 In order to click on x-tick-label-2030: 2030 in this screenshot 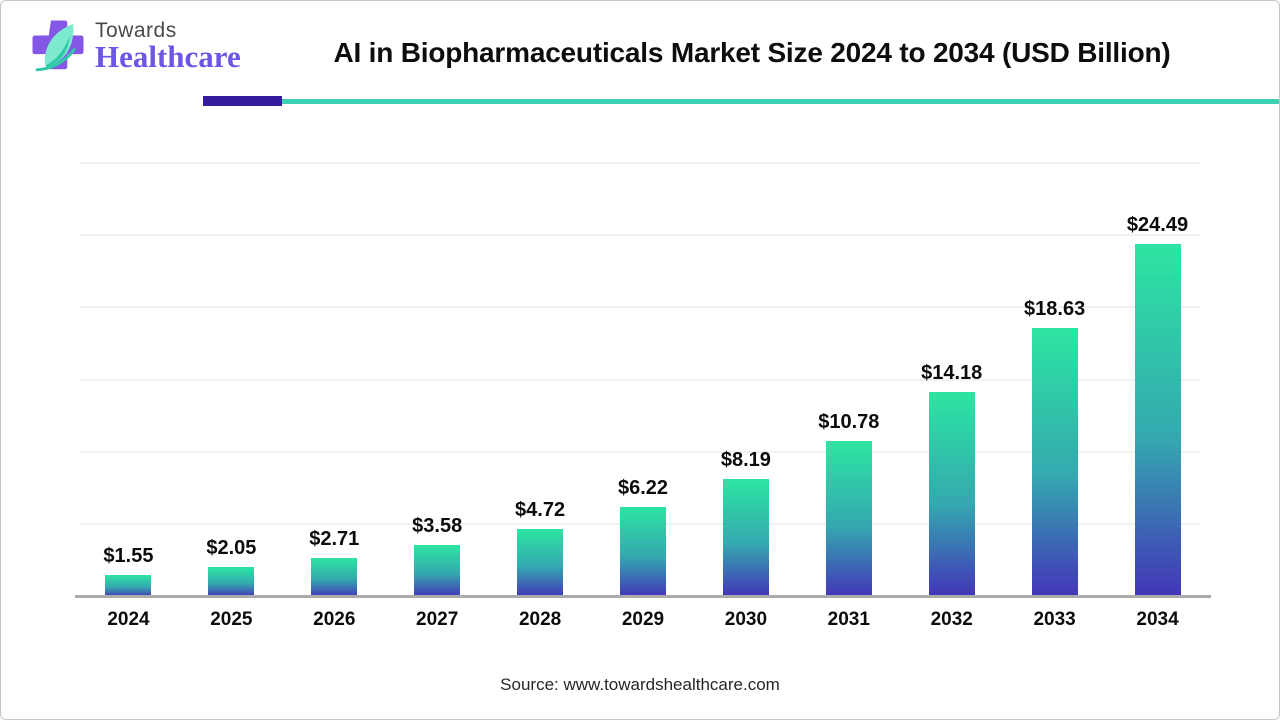, I will do `click(746, 619)`.